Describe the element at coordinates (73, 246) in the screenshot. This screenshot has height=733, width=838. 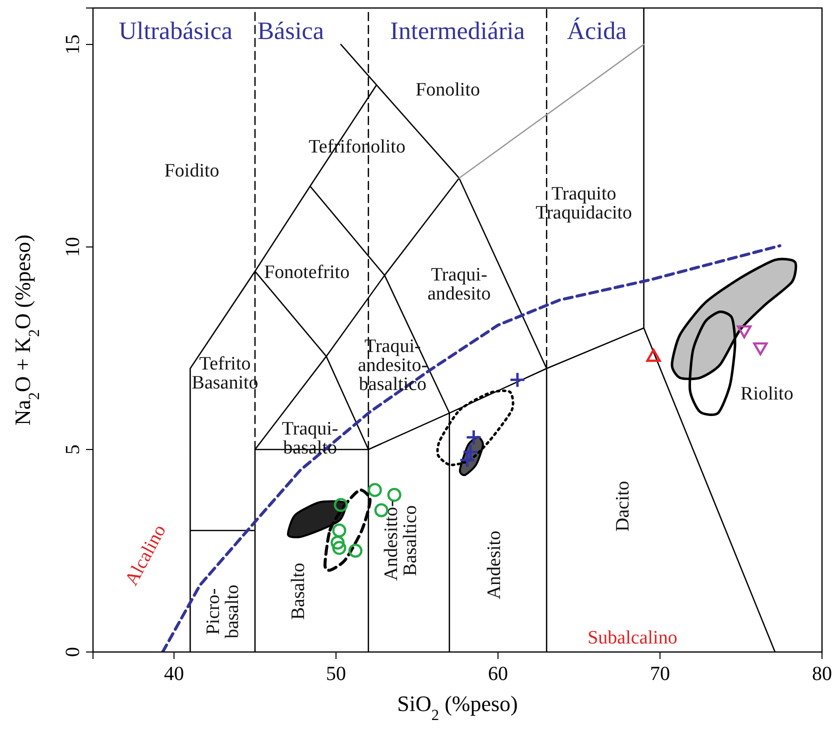
I see `y-tick-label: 10` at that location.